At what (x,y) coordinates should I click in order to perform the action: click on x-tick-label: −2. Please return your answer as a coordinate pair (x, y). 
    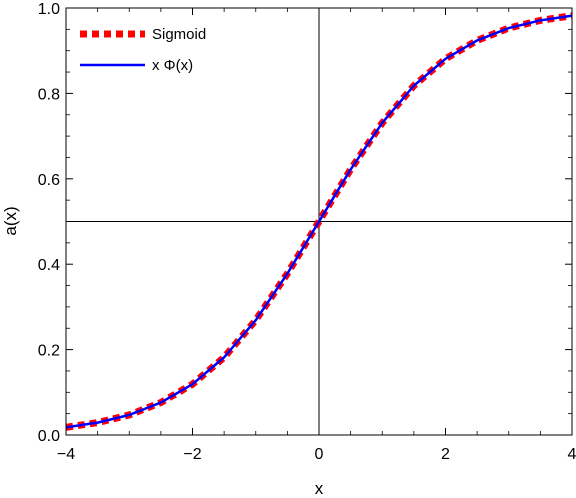
    Looking at the image, I should click on (192, 454).